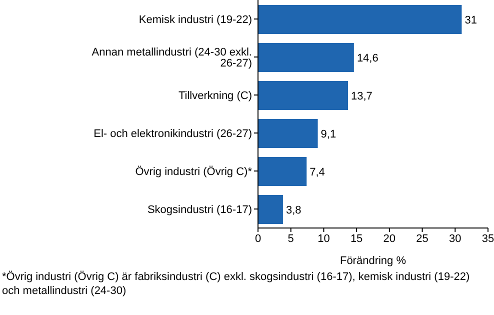  What do you see at coordinates (455, 238) in the screenshot?
I see `x-tick-label: 30` at bounding box center [455, 238].